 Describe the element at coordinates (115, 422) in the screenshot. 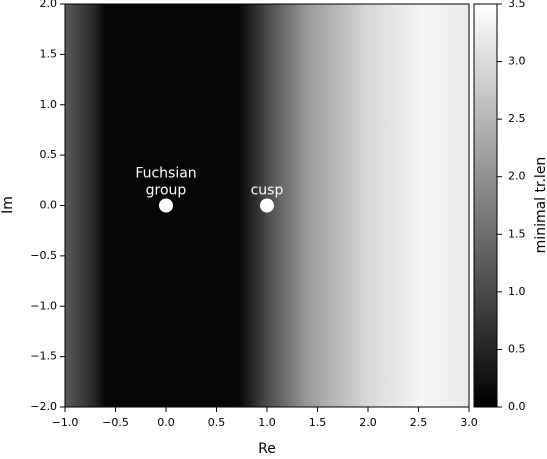

I see `x-tick-label: −0.5` at that location.